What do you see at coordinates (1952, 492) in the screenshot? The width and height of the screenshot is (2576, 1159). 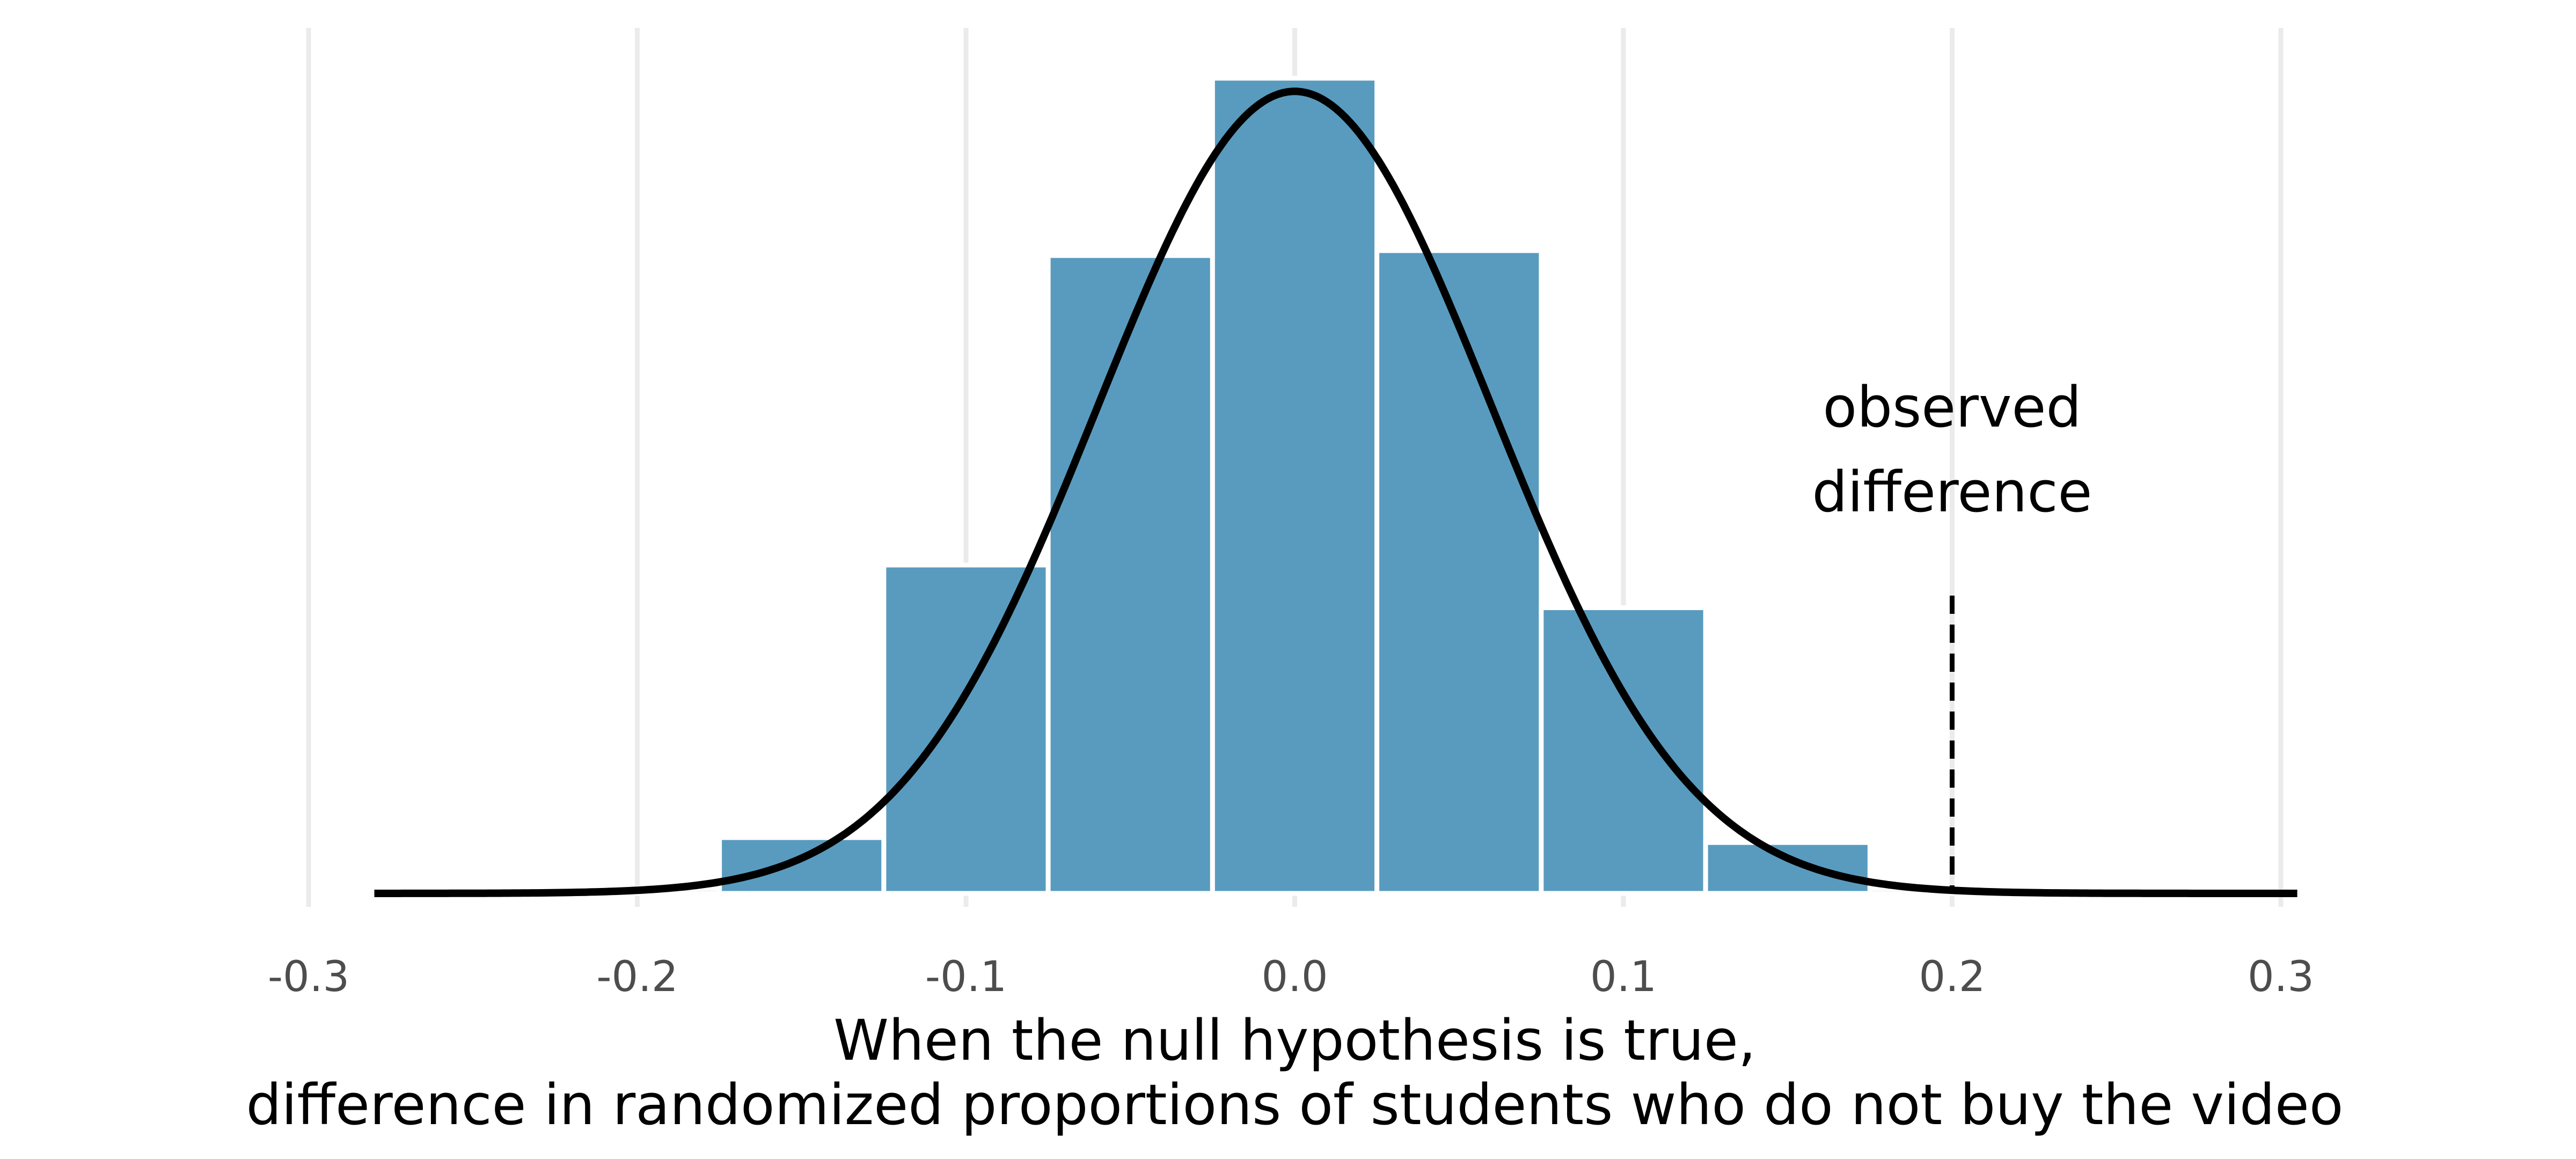 I see `observed-difference-label-line: difference` at bounding box center [1952, 492].